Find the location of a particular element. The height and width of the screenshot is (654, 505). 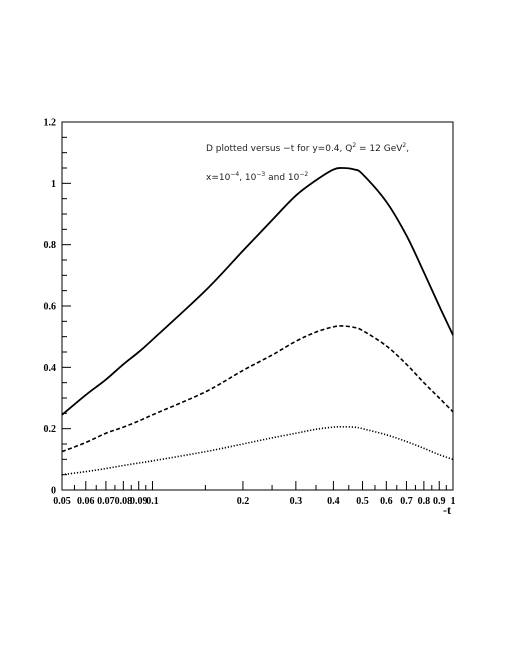

x-tick-label: 0.06 is located at coordinates (86, 501).